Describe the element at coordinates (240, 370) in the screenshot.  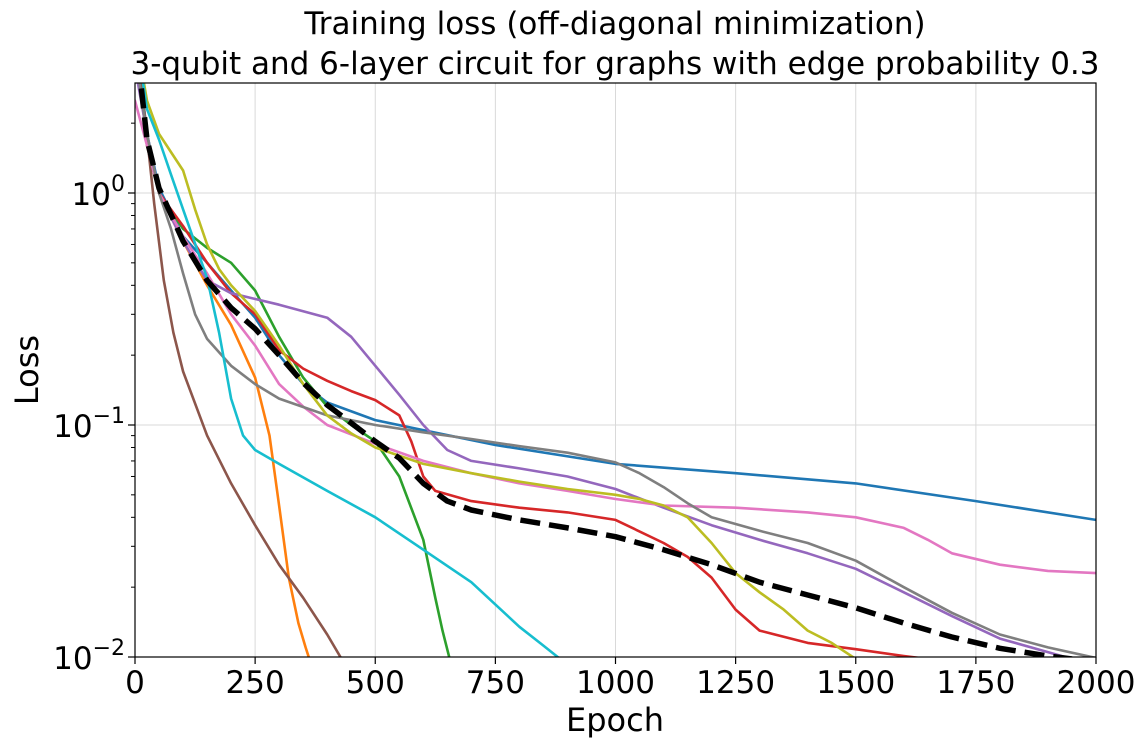
I see `series-line-run-brown` at that location.